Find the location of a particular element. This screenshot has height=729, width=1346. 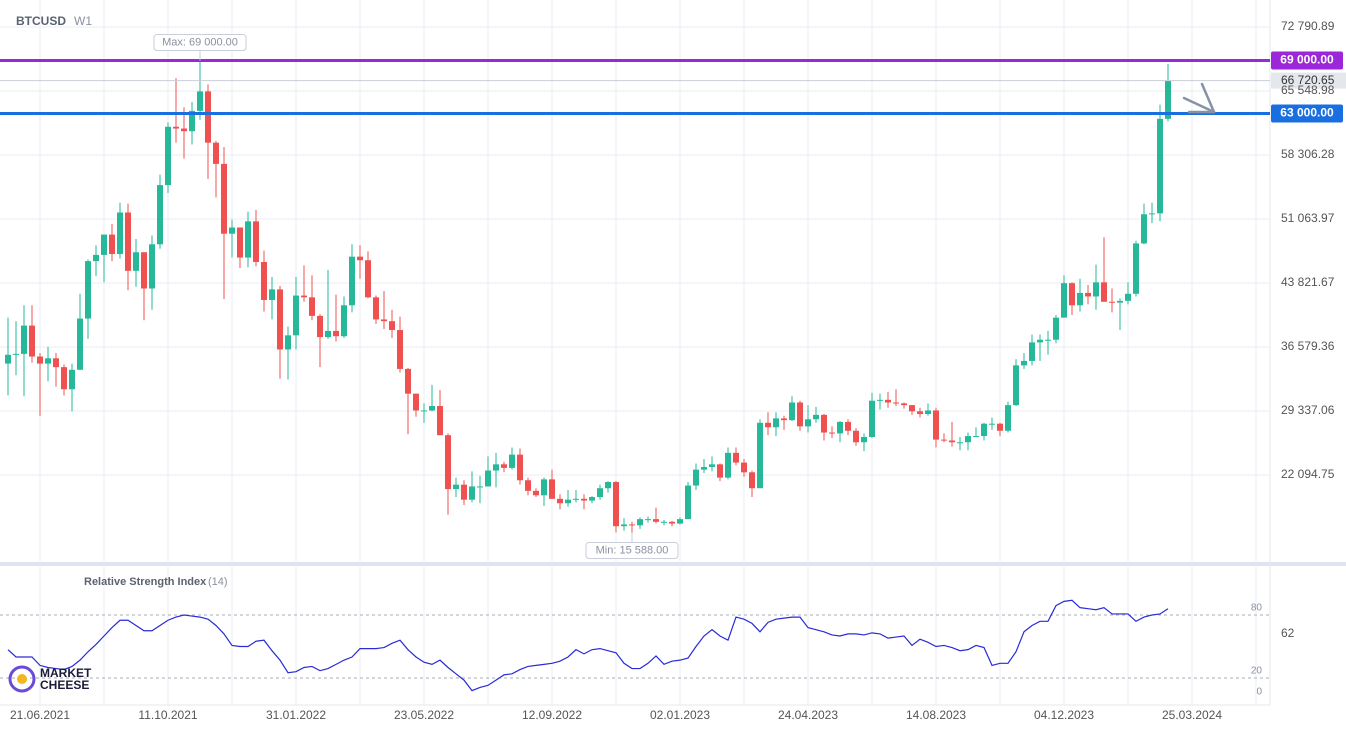

x-tick-label: 23.05.2022 is located at coordinates (424, 715).